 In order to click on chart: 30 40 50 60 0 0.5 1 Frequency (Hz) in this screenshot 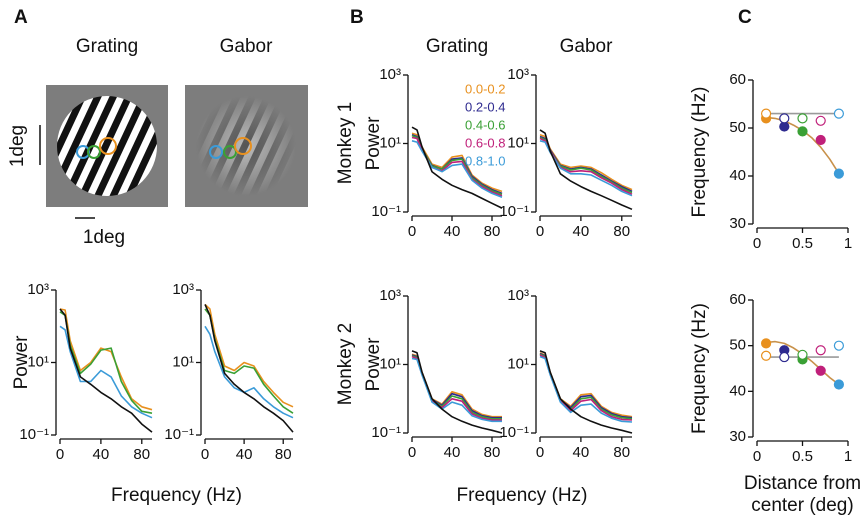, I will do `click(770, 161)`.